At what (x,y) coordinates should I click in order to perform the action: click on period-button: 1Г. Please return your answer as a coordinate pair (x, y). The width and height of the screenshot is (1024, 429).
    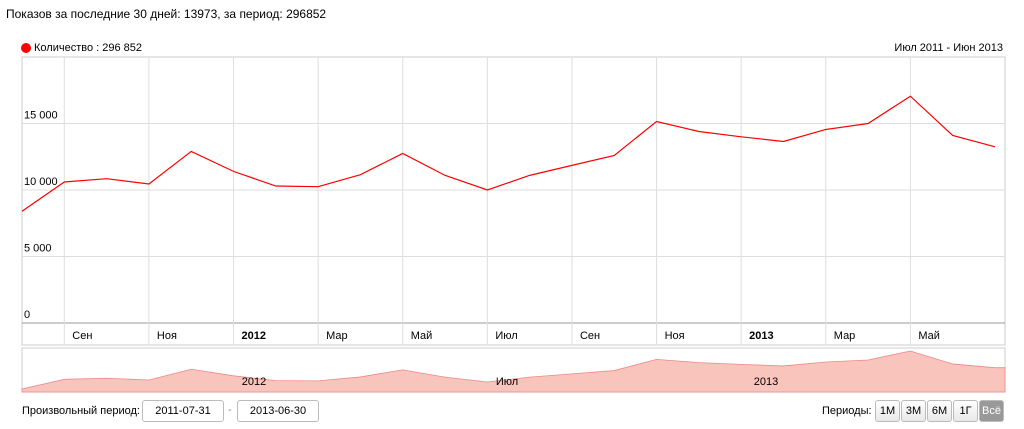
    Looking at the image, I should click on (965, 411).